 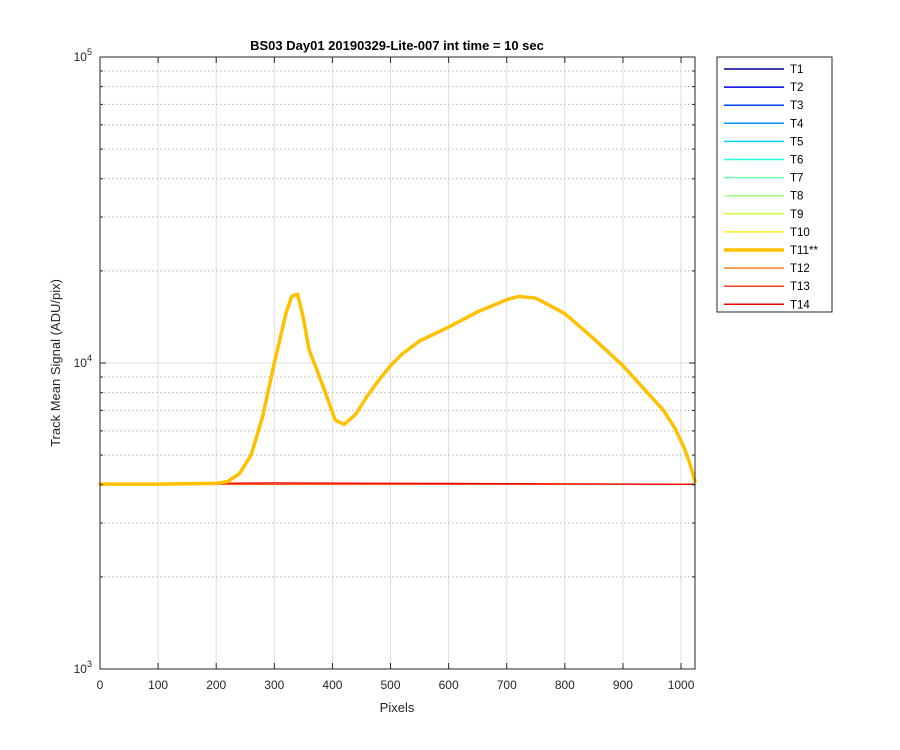 I want to click on x-tick-label: 500, so click(x=391, y=685).